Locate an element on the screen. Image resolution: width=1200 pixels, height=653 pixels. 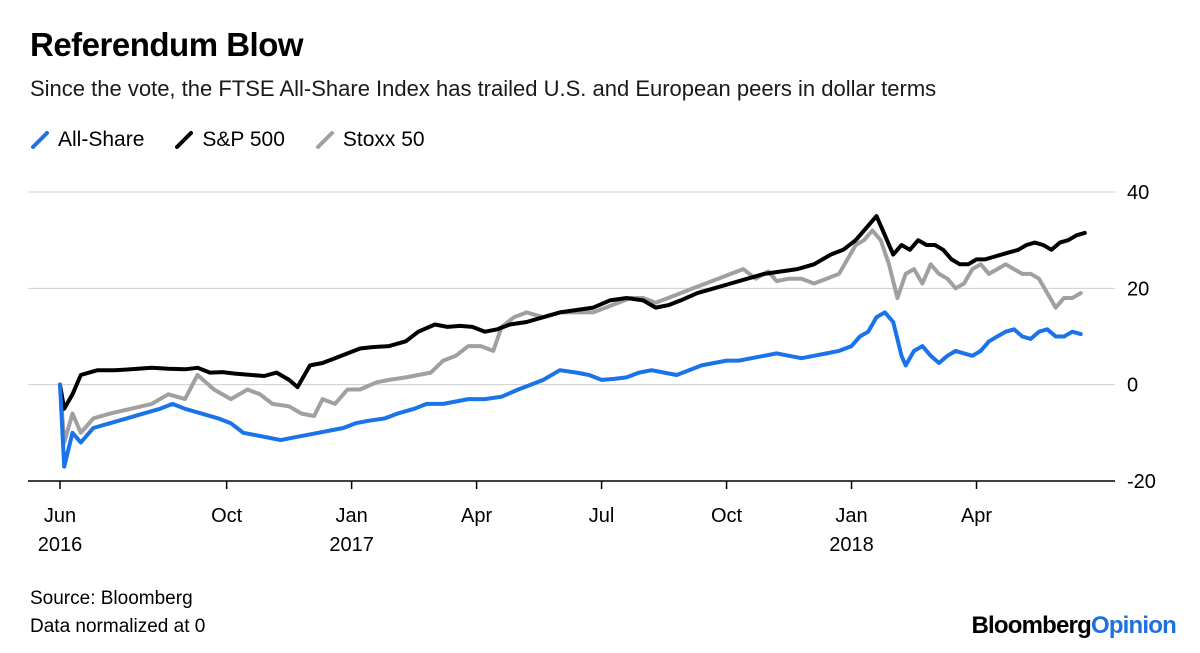
legend-label-sp500: S&P 500 is located at coordinates (243, 139).